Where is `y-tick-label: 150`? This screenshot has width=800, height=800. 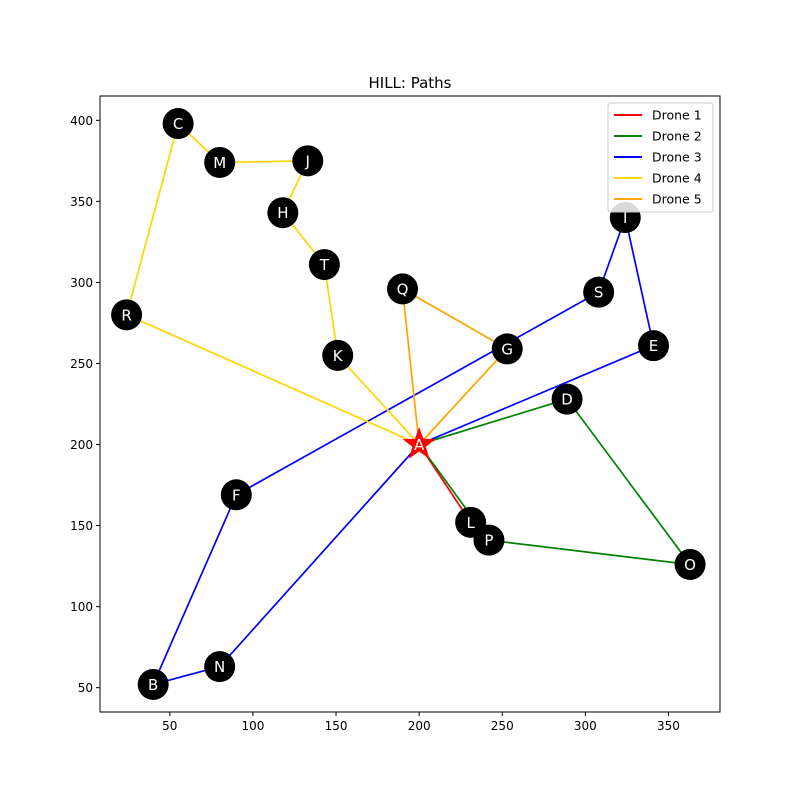 y-tick-label: 150 is located at coordinates (81, 526).